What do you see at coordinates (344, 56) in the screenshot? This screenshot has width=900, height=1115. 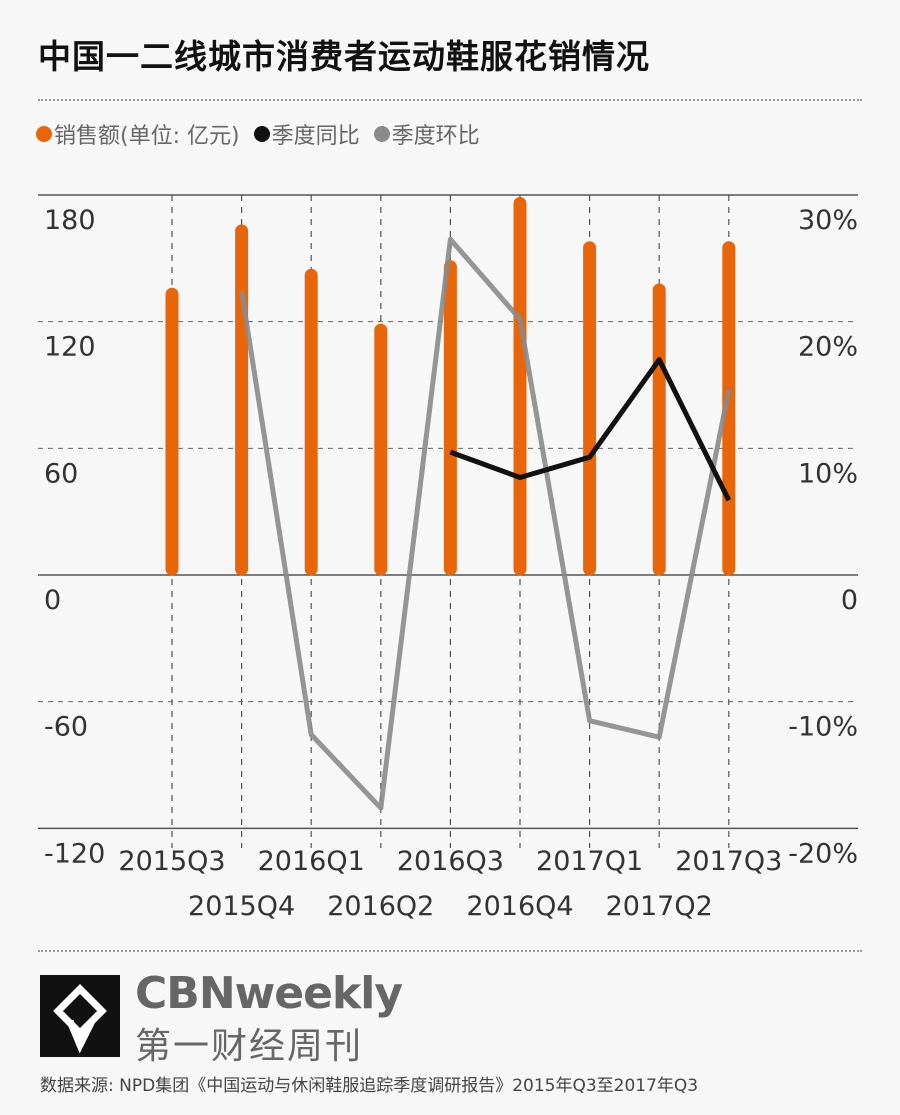 I see `chart-title: 中国一二线城市消费者运动鞋服花销情况` at bounding box center [344, 56].